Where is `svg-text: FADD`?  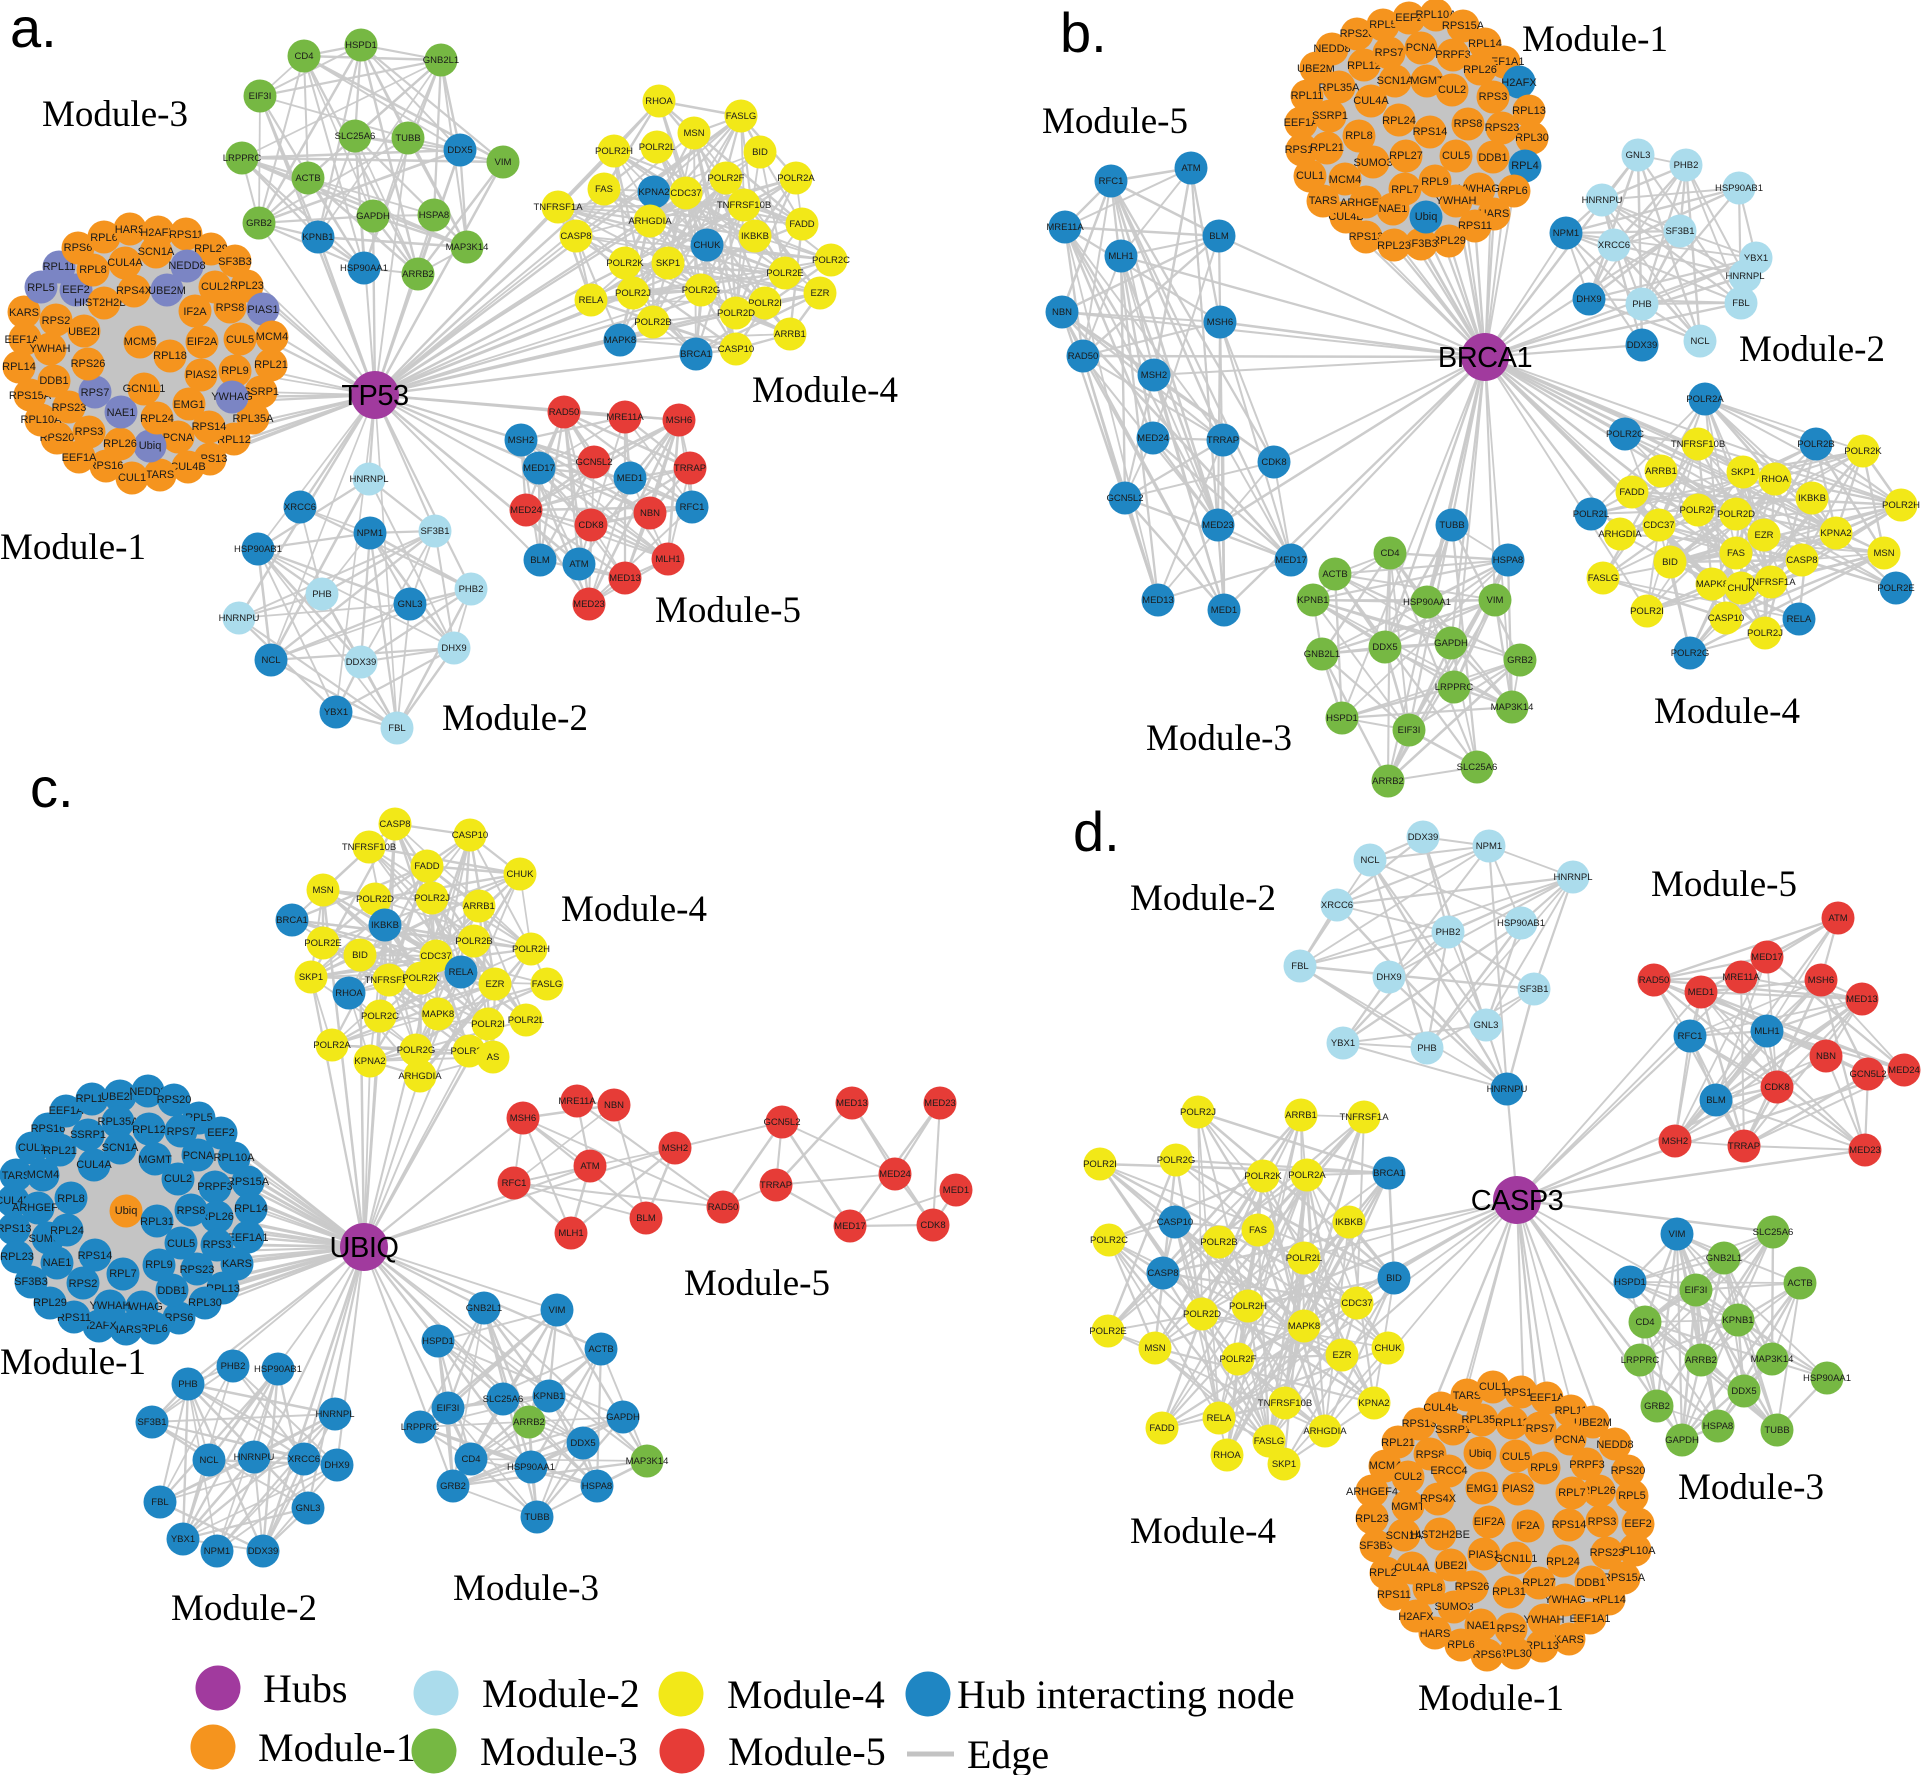
svg-text: FADD is located at coordinates (1161, 1428).